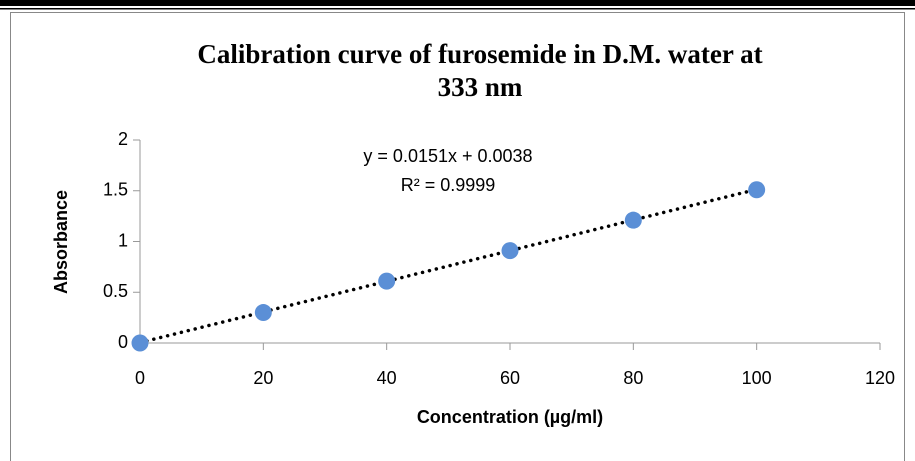 This screenshot has height=461, width=915. I want to click on r-squared: R² = 0.9999, so click(448, 185).